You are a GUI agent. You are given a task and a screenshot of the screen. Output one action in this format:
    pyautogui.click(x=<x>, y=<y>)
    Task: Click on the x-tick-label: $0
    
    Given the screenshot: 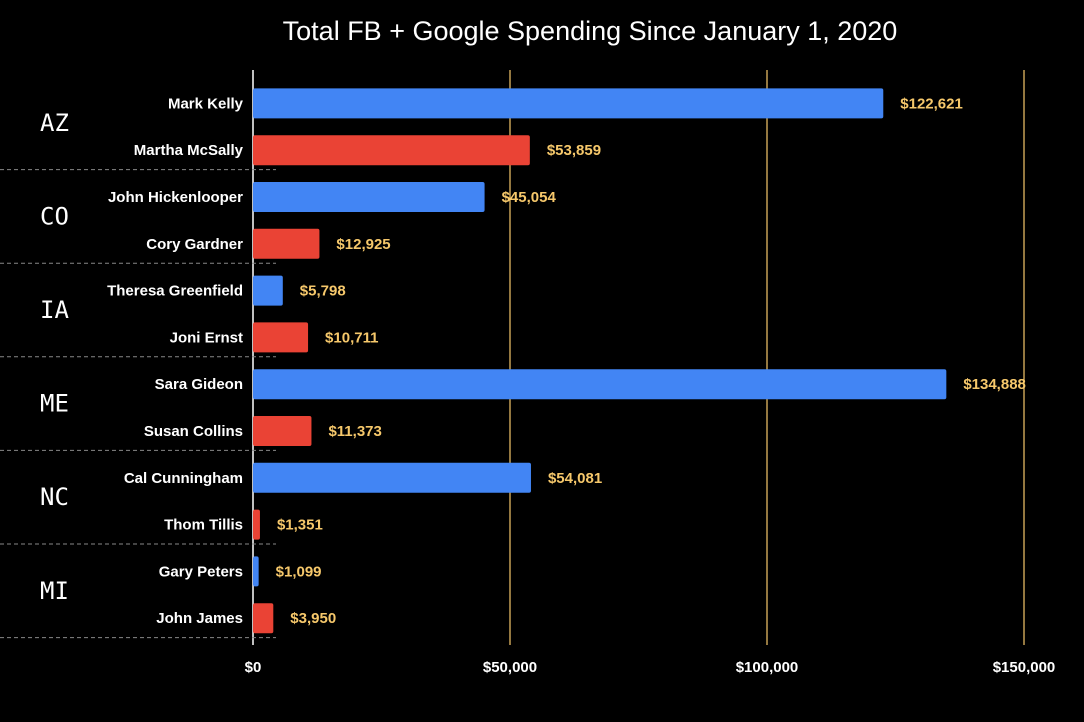 What is the action you would take?
    pyautogui.click(x=253, y=667)
    